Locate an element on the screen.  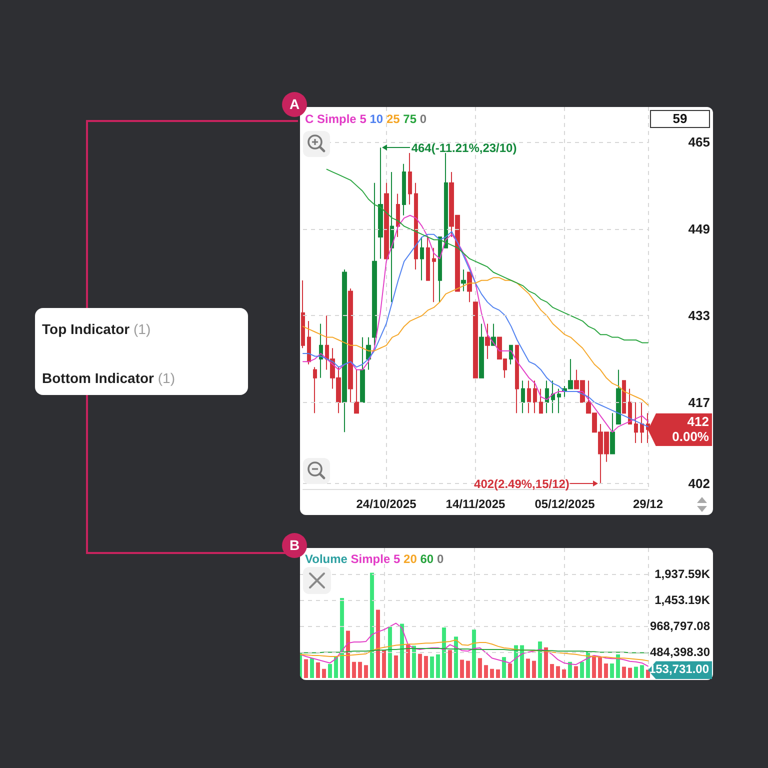
y-tick-label: 465 is located at coordinates (699, 142).